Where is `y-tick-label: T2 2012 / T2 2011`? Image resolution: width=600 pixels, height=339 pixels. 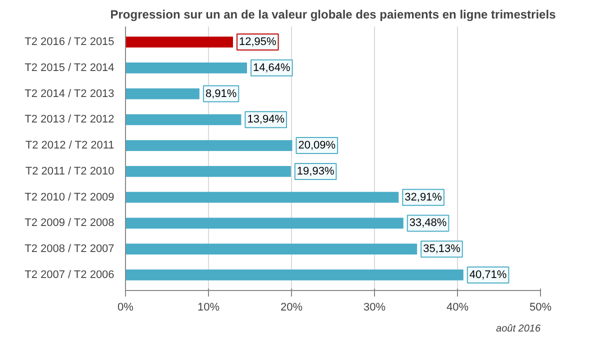
y-tick-label: T2 2012 / T2 2011 is located at coordinates (69, 146).